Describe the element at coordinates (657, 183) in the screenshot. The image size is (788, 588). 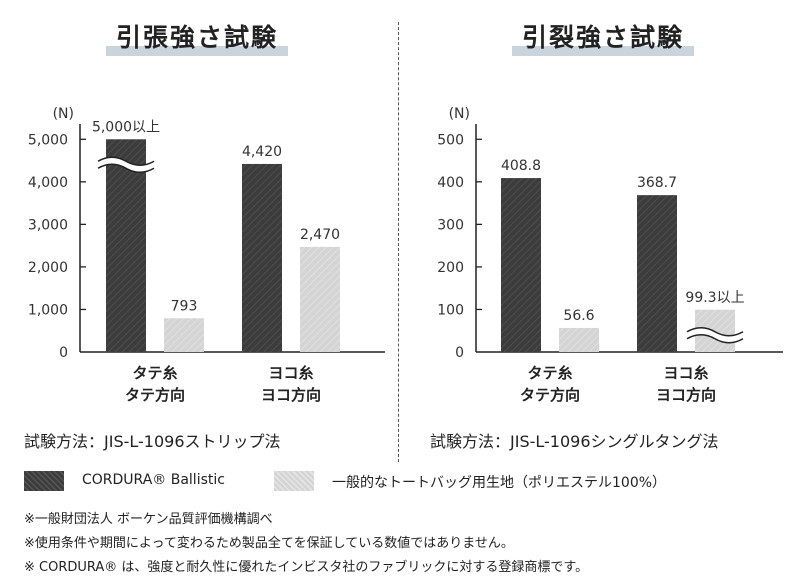
I see `data-label: 368.7` at that location.